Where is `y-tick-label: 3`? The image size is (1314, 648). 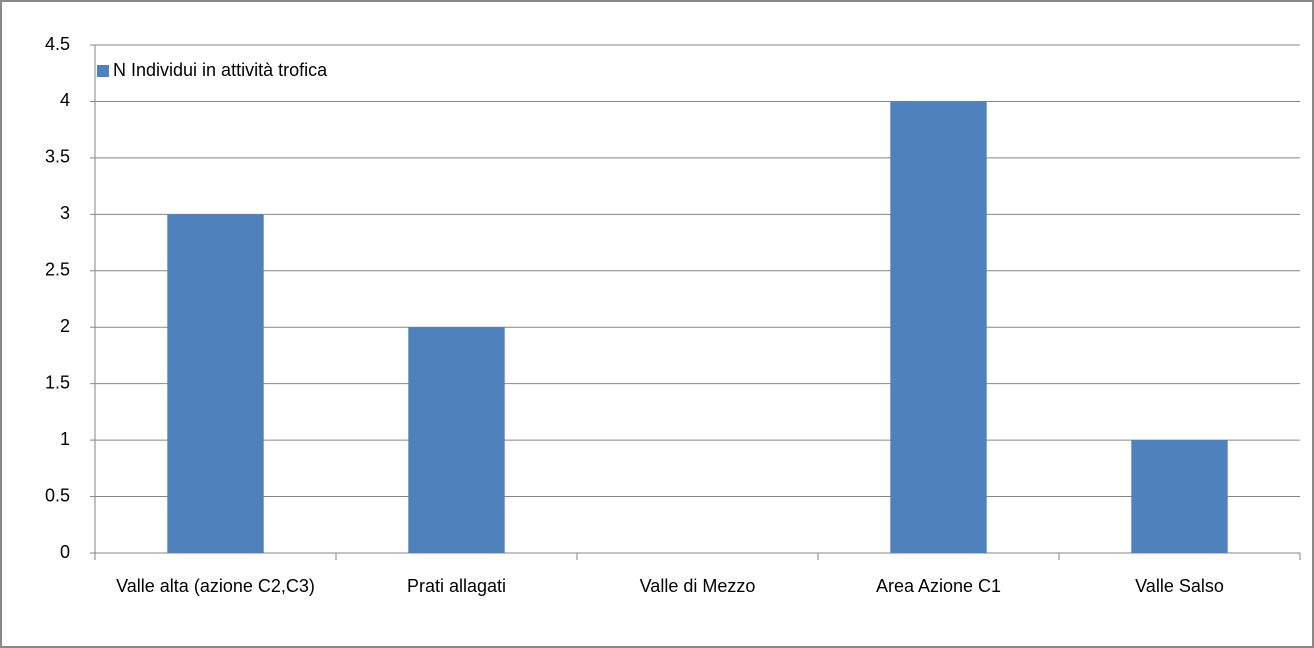 y-tick-label: 3 is located at coordinates (65, 213).